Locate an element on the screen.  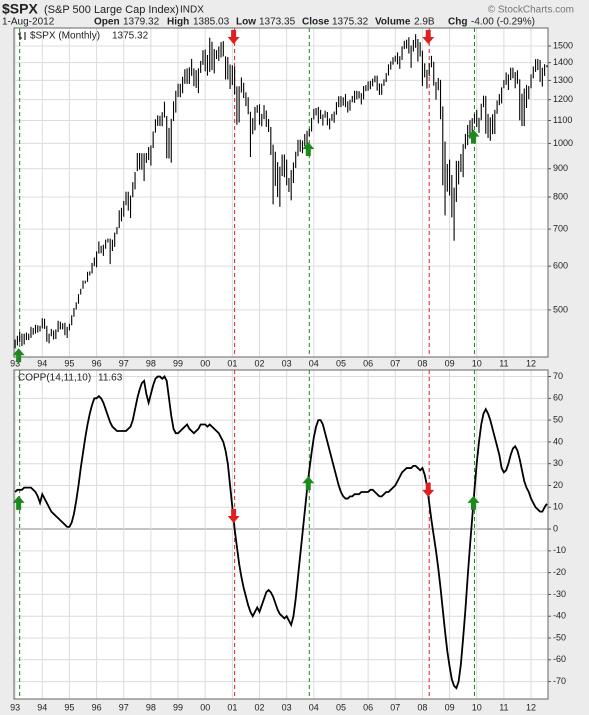
quote-value: 1373.35 is located at coordinates (277, 22).